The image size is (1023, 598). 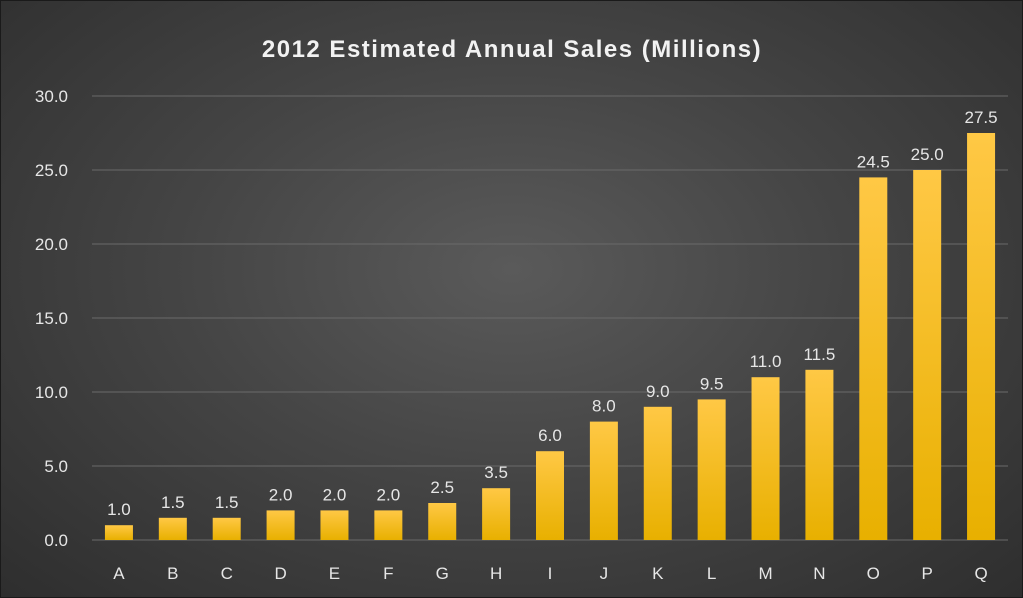 What do you see at coordinates (172, 573) in the screenshot?
I see `x-tick-label: B` at bounding box center [172, 573].